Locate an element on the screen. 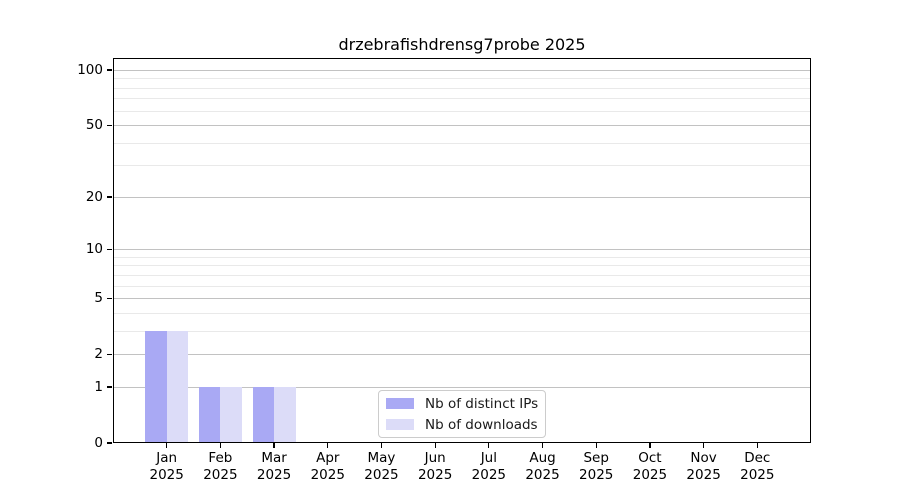 Image resolution: width=900 pixels, height=500 pixels. x-tick-label: Nov 2025 is located at coordinates (704, 466).